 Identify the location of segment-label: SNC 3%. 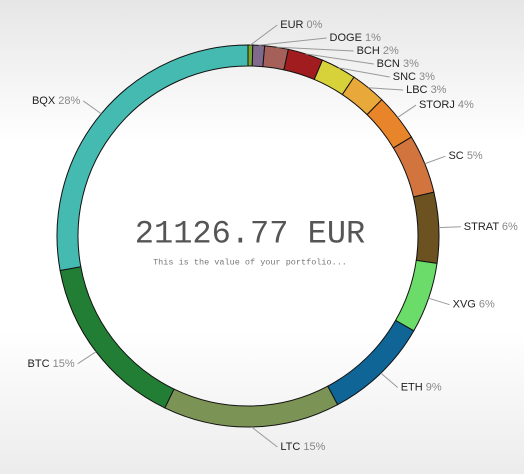
(414, 77).